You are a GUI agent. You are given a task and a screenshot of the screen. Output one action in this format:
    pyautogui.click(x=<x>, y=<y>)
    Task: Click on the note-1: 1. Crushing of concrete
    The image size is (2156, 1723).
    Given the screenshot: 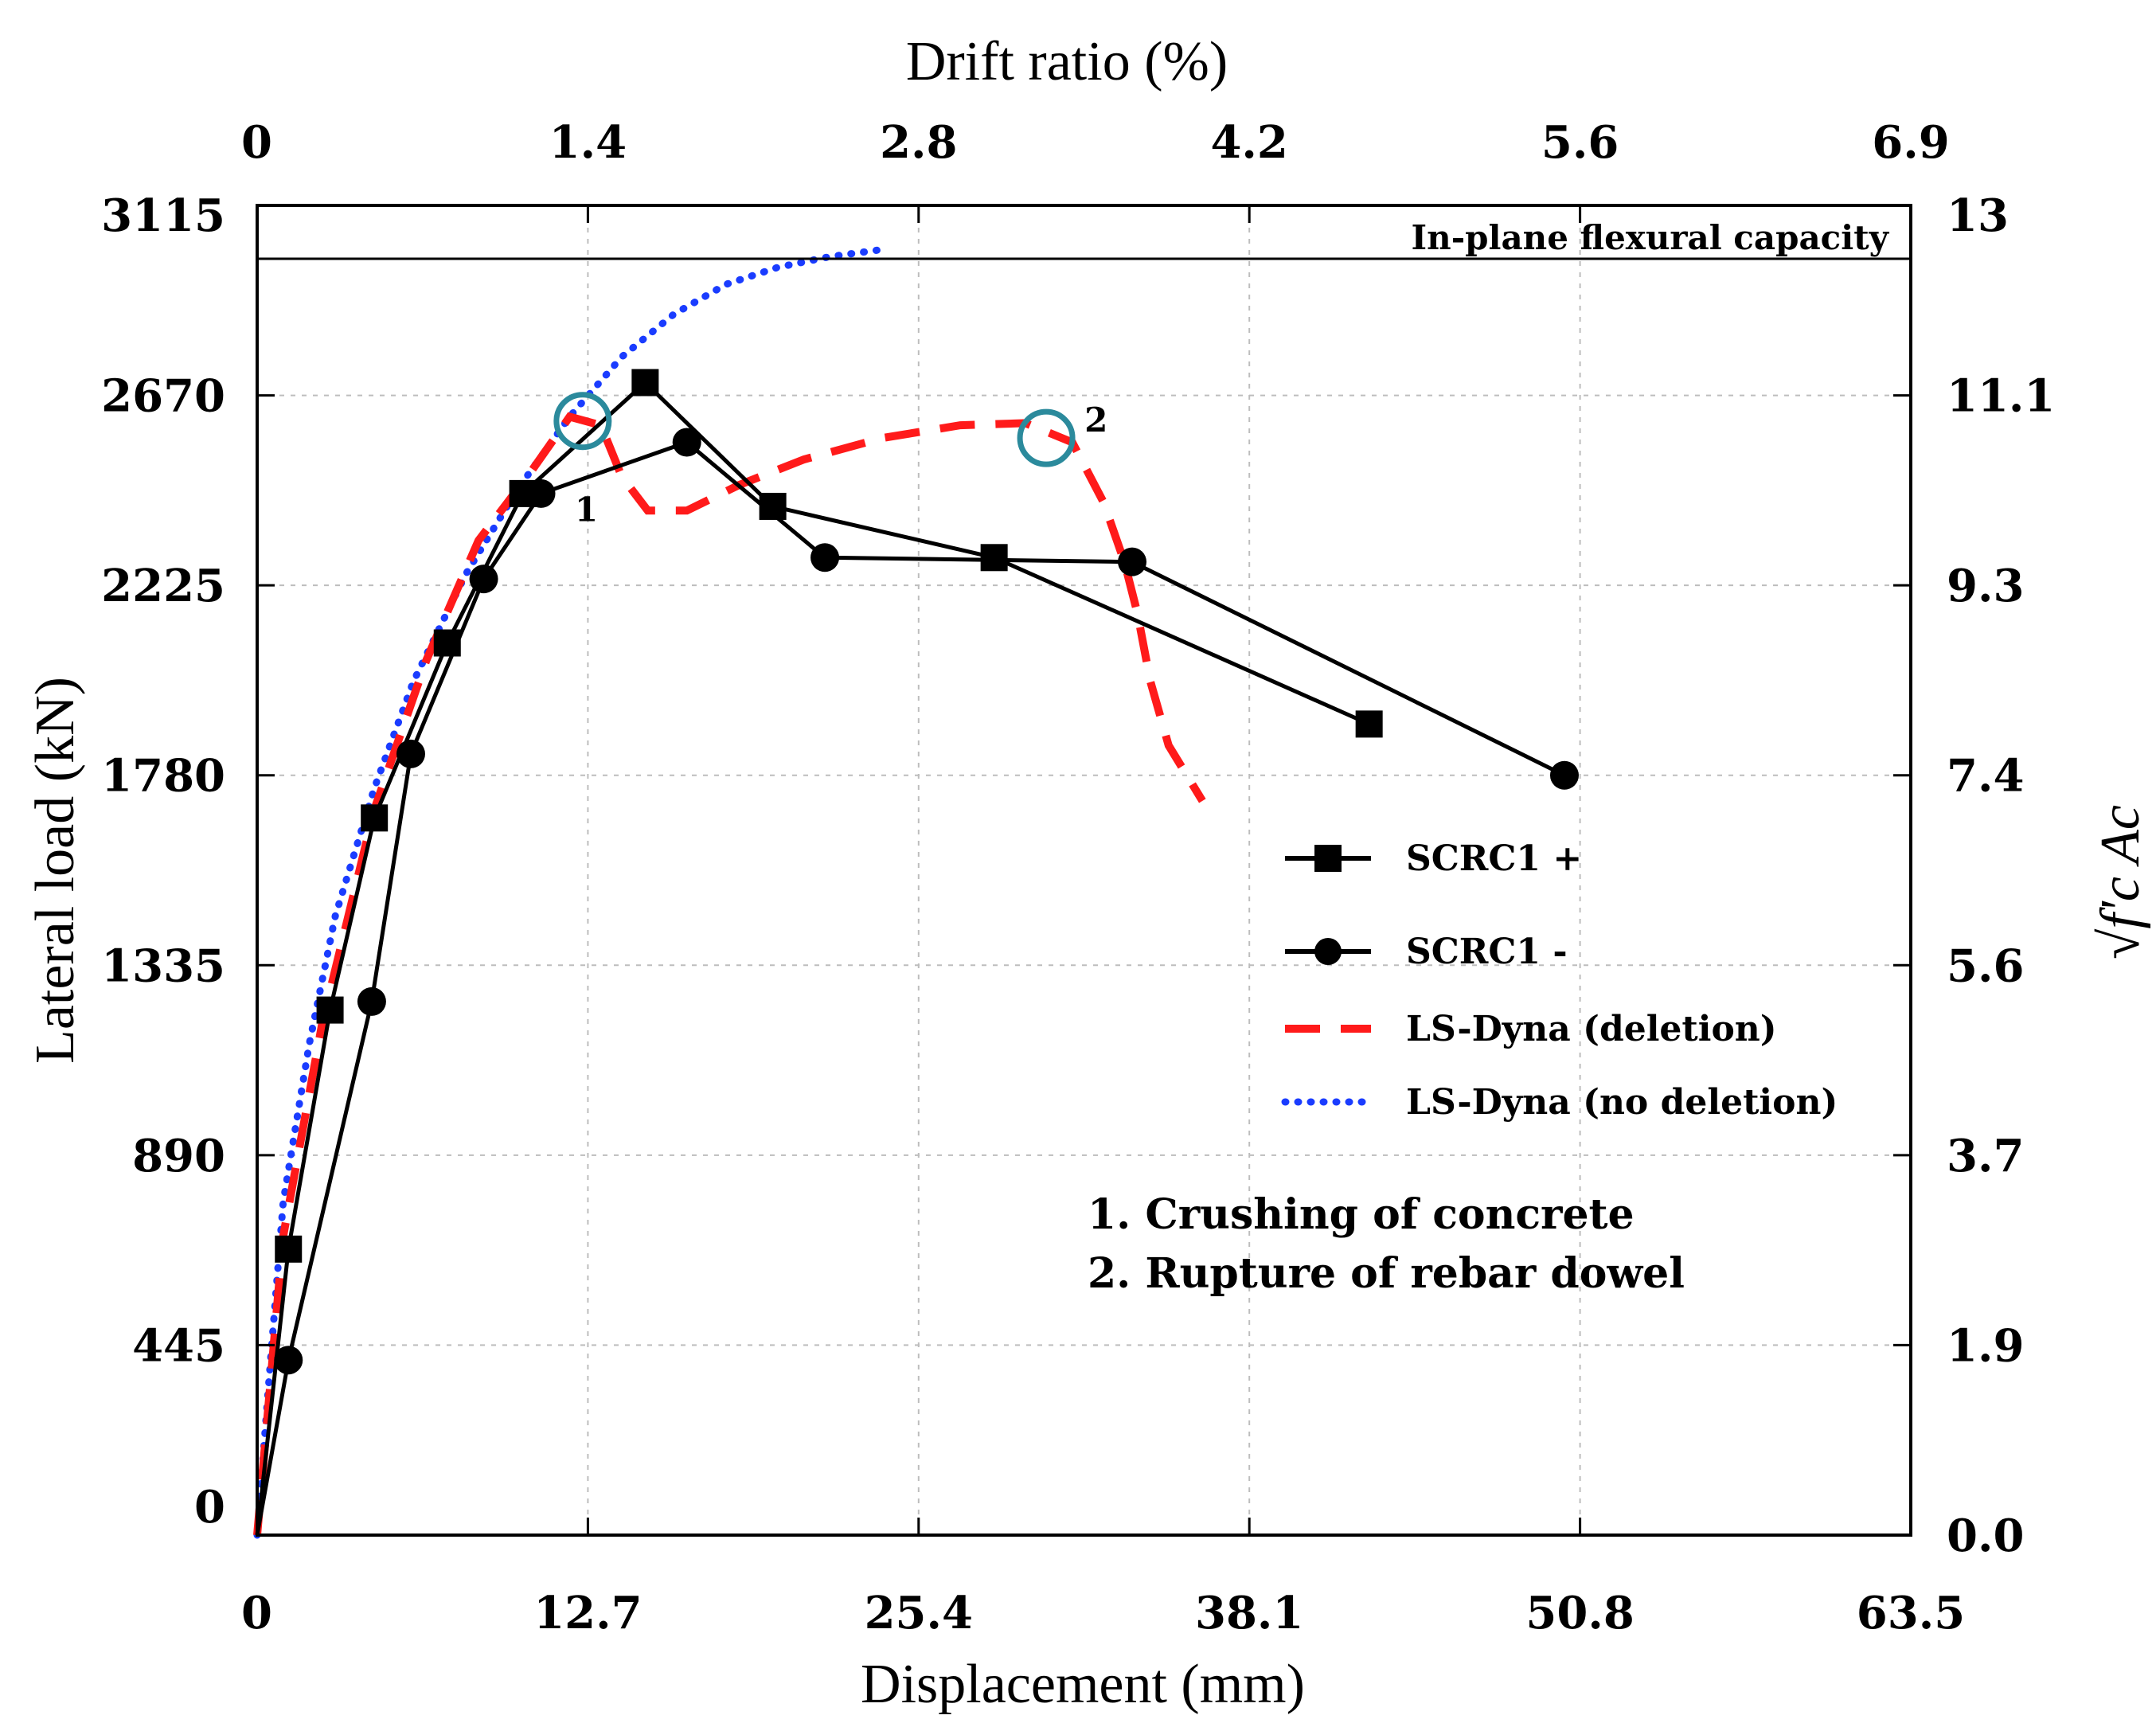 What is the action you would take?
    pyautogui.click(x=1361, y=1215)
    